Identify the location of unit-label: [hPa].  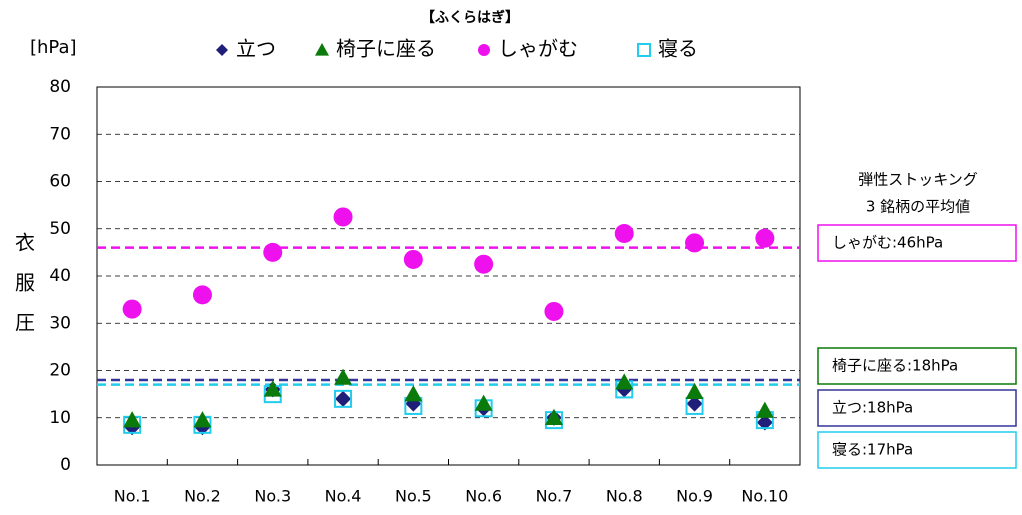
(53, 47).